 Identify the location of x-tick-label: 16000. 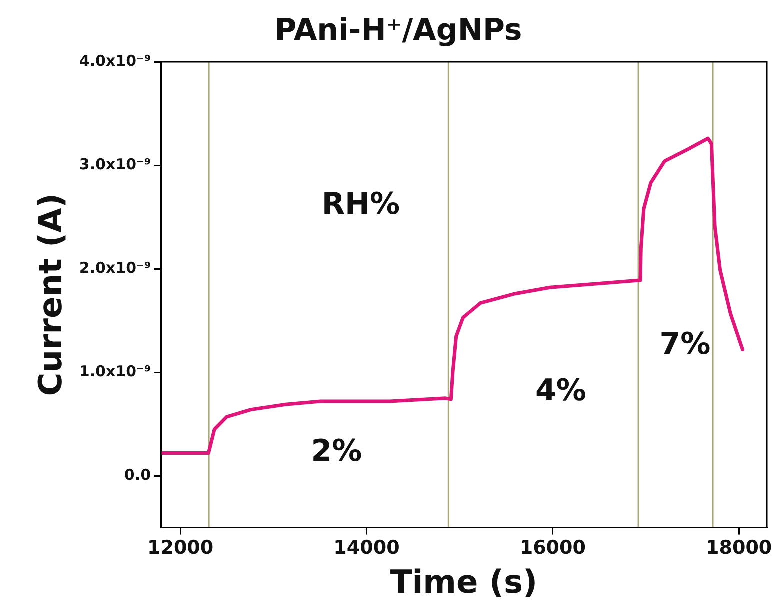
(553, 548).